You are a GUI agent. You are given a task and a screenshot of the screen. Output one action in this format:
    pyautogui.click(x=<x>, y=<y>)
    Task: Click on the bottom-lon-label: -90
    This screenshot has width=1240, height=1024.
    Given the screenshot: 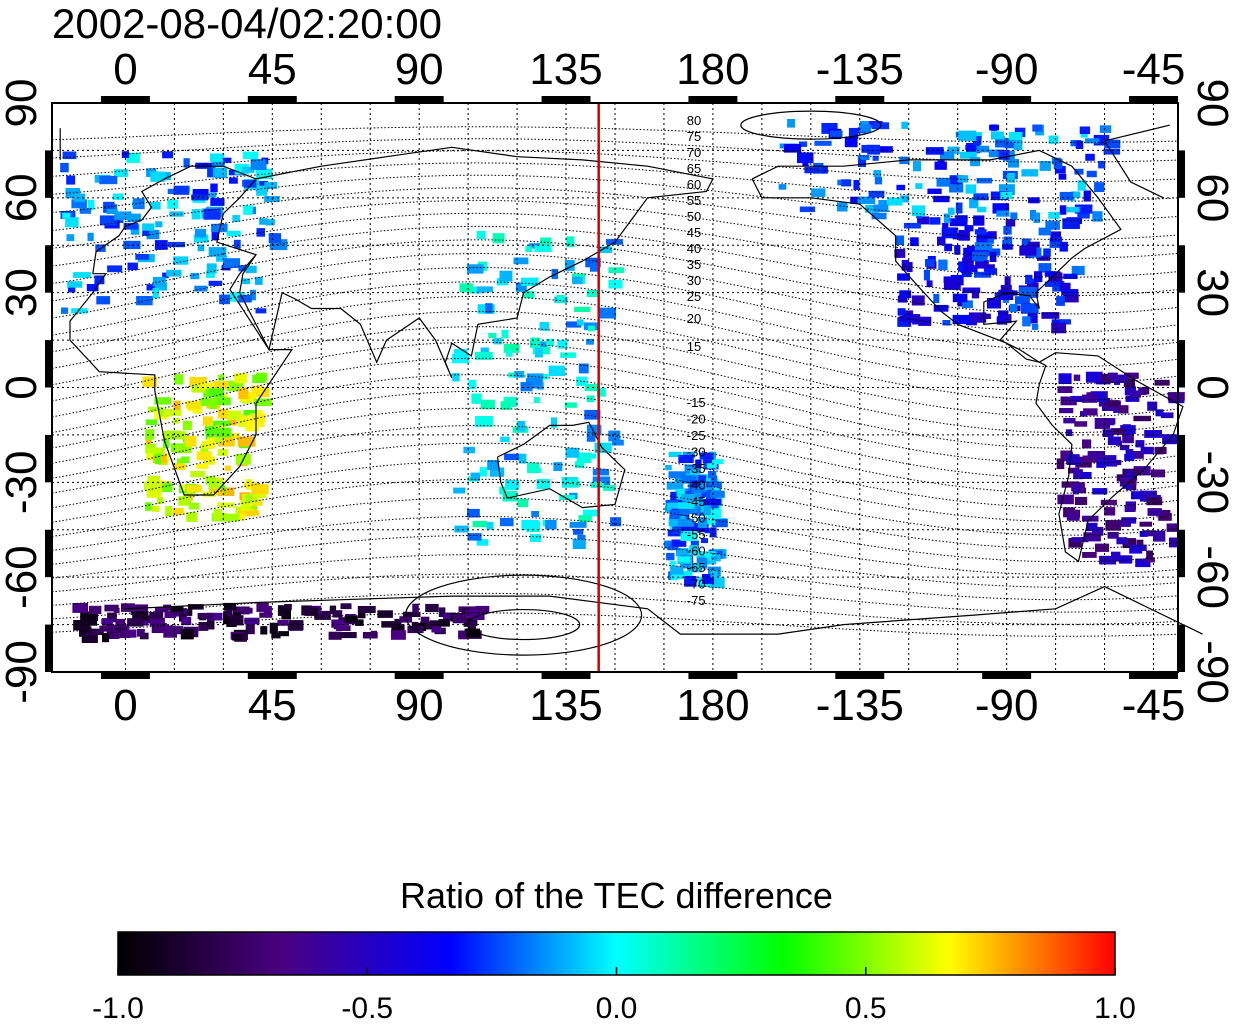 What is the action you would take?
    pyautogui.click(x=1007, y=705)
    